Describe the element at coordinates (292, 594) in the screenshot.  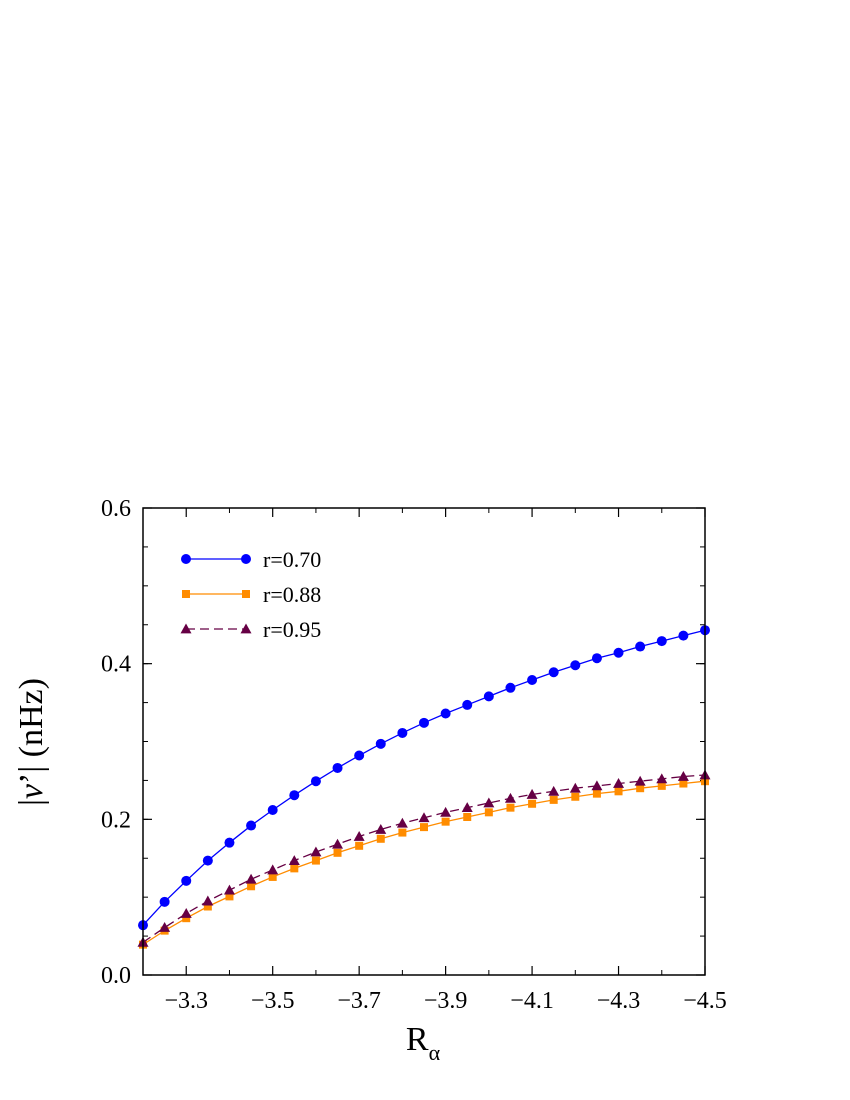
I see `legend-label: r=0.88` at that location.